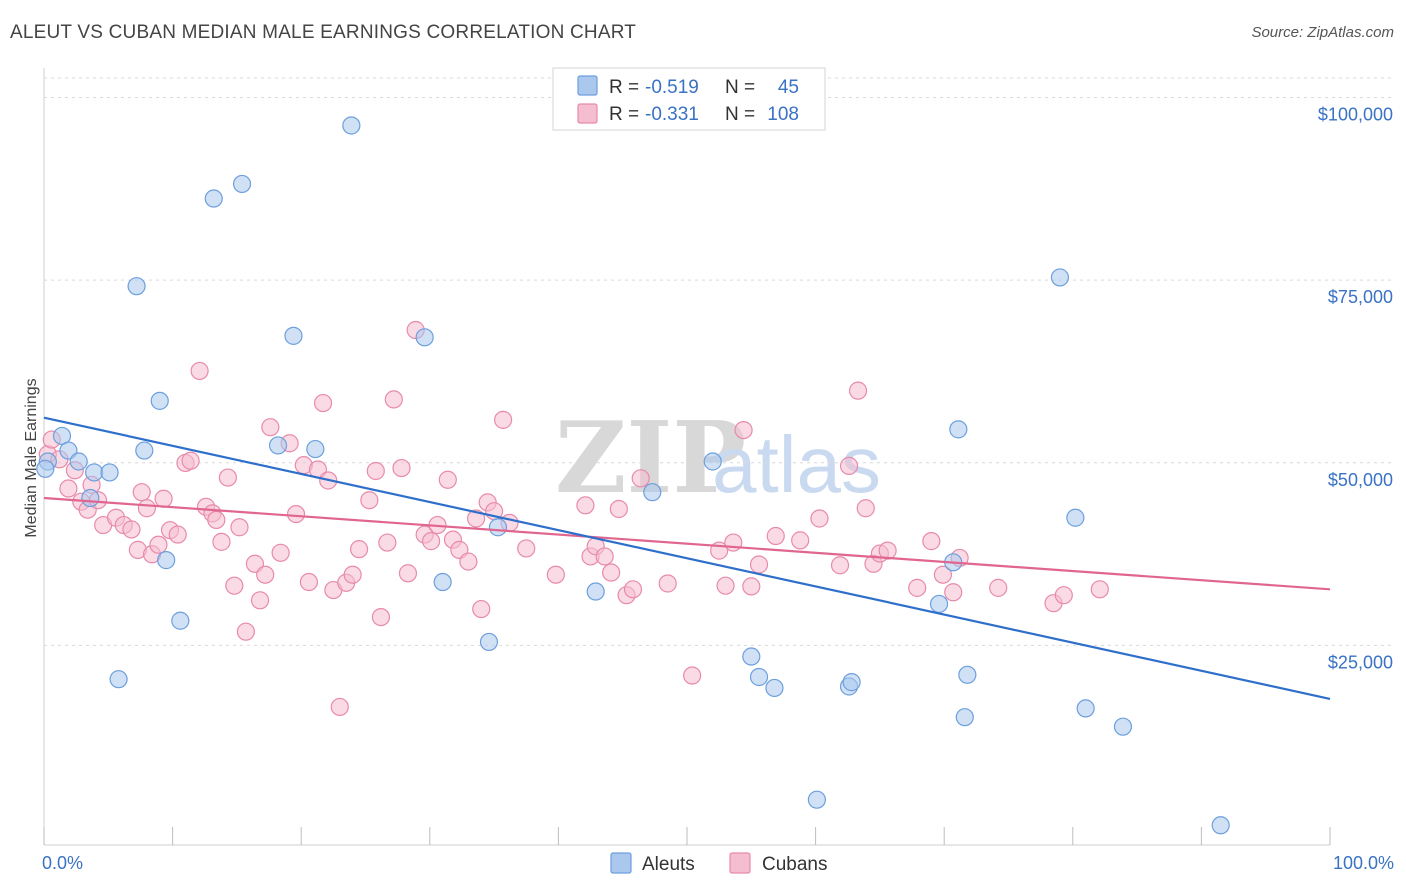 Image resolution: width=1406 pixels, height=892 pixels. Describe the element at coordinates (689, 99) in the screenshot. I see `legend-frame` at that location.